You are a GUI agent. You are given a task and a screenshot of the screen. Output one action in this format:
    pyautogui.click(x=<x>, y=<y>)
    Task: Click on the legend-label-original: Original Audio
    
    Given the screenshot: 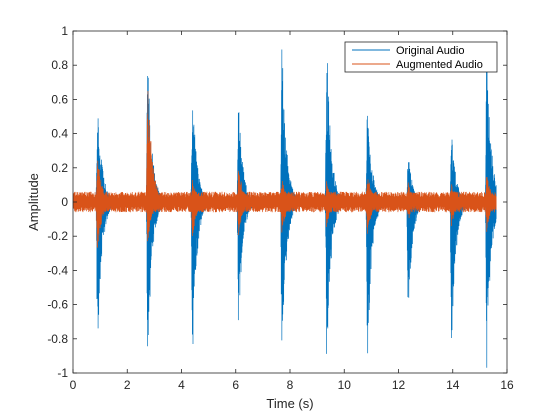 What is the action you would take?
    pyautogui.click(x=430, y=51)
    